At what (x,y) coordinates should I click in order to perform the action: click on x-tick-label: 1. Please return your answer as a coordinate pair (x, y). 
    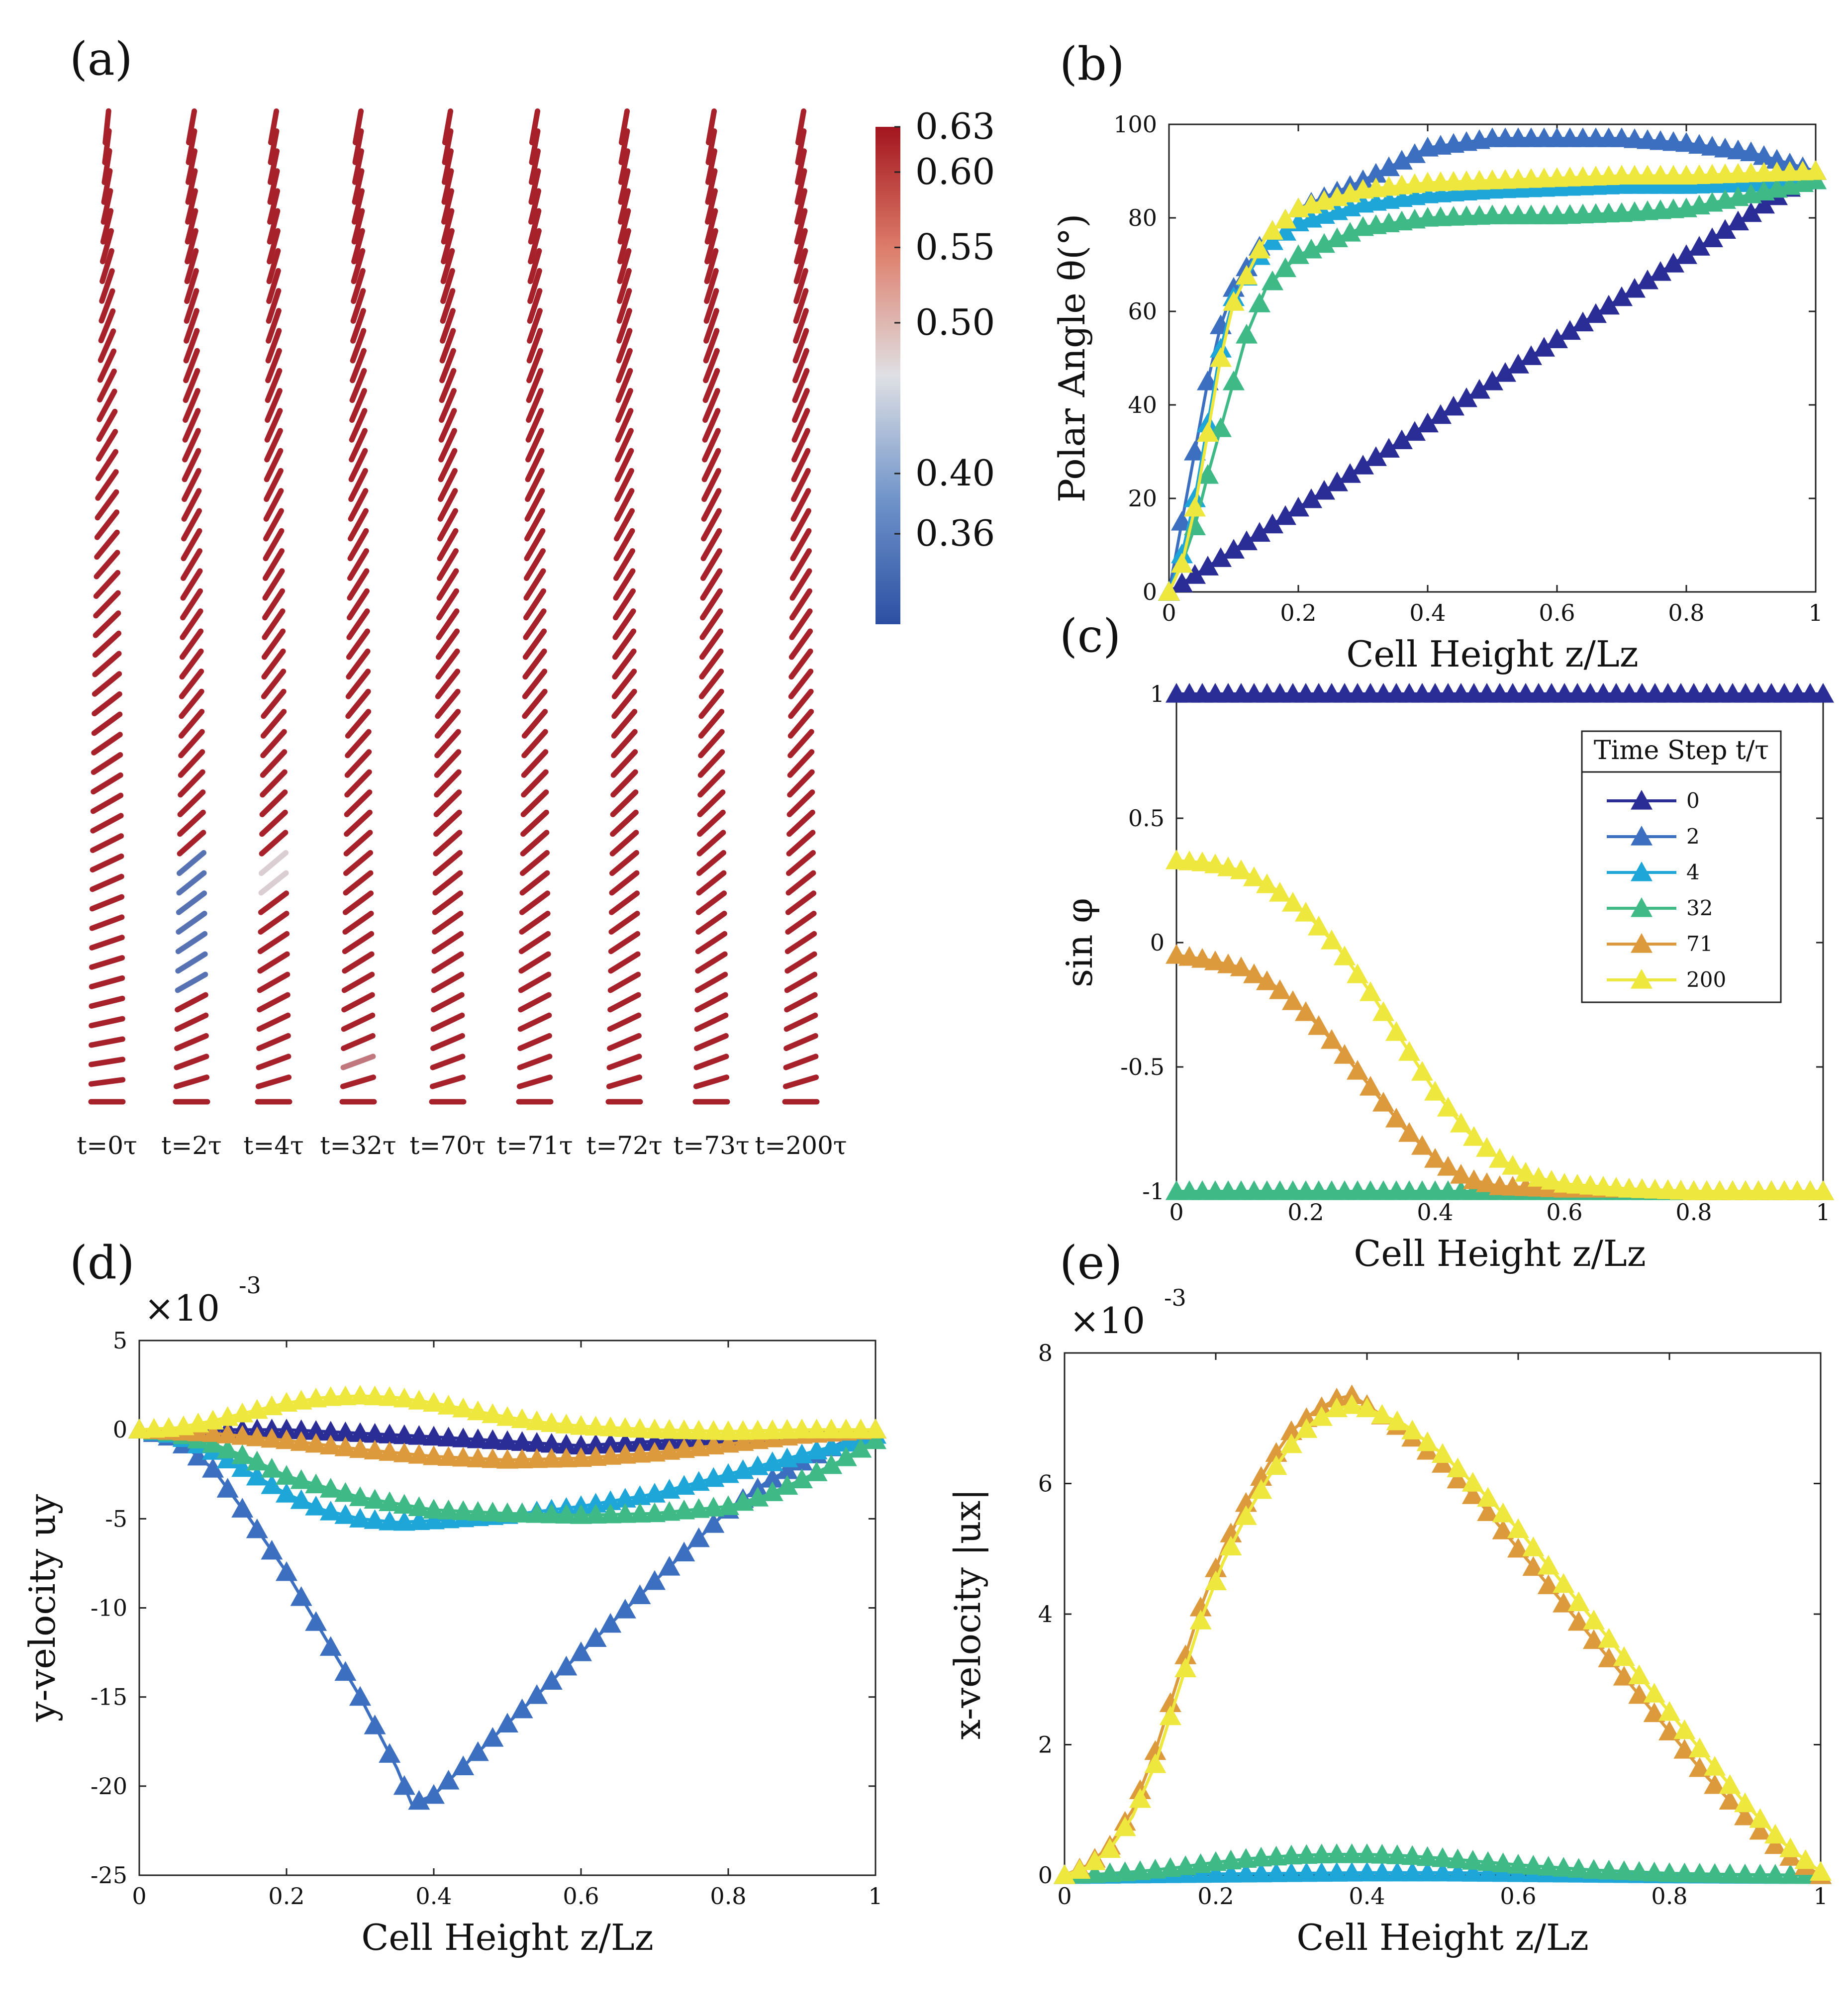
    Looking at the image, I should click on (875, 1896).